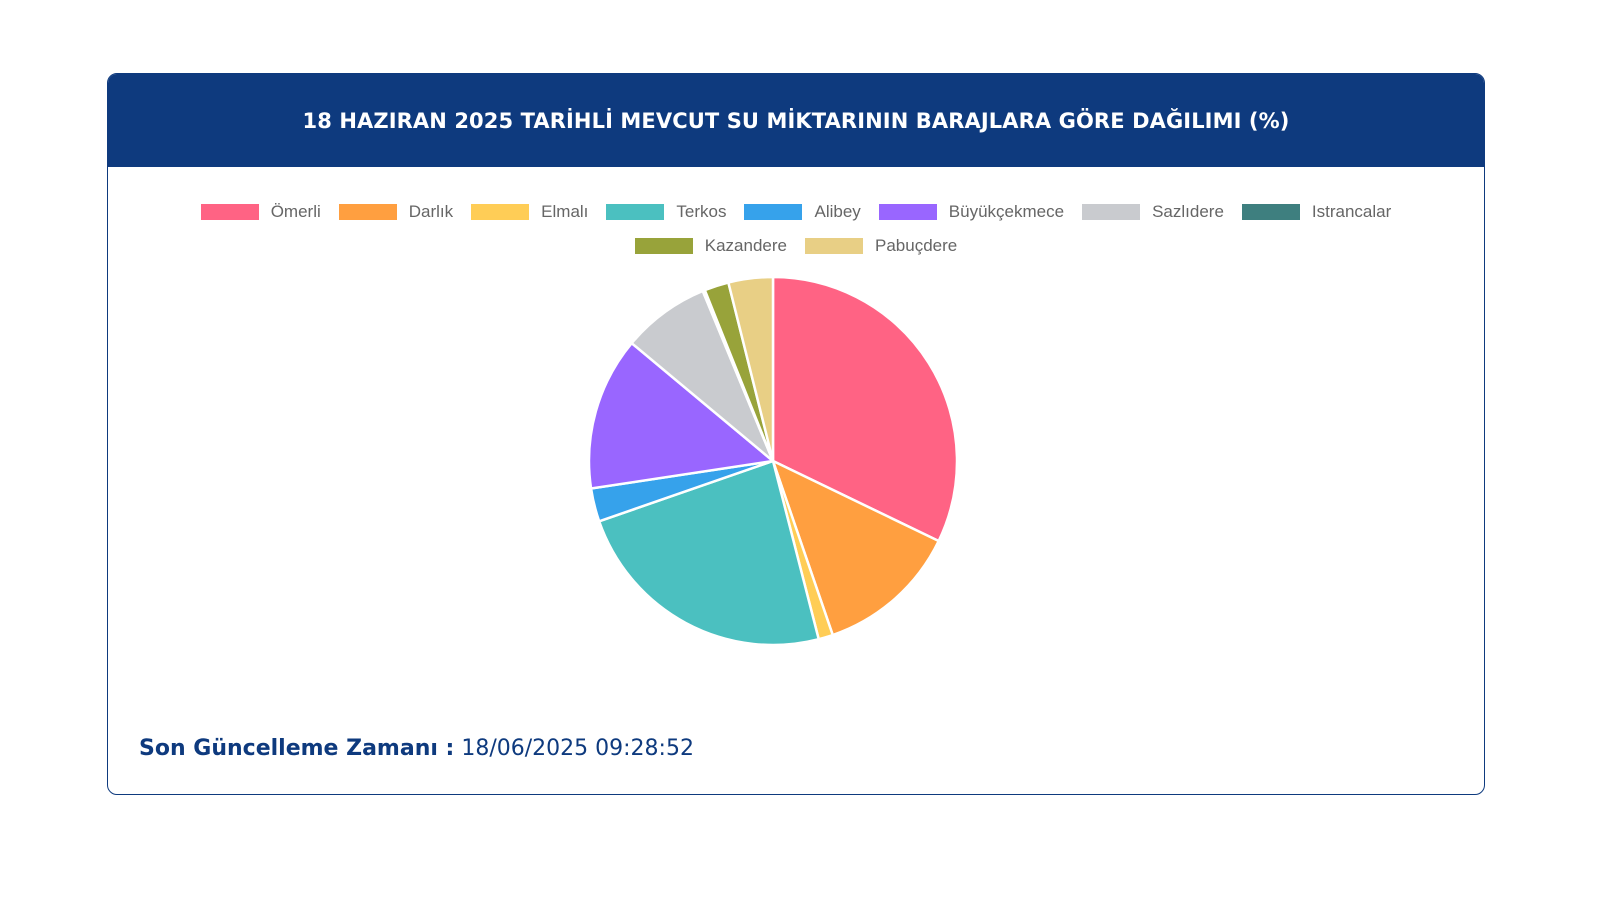 The image size is (1600, 900). I want to click on legend-item: Darlık, so click(396, 212).